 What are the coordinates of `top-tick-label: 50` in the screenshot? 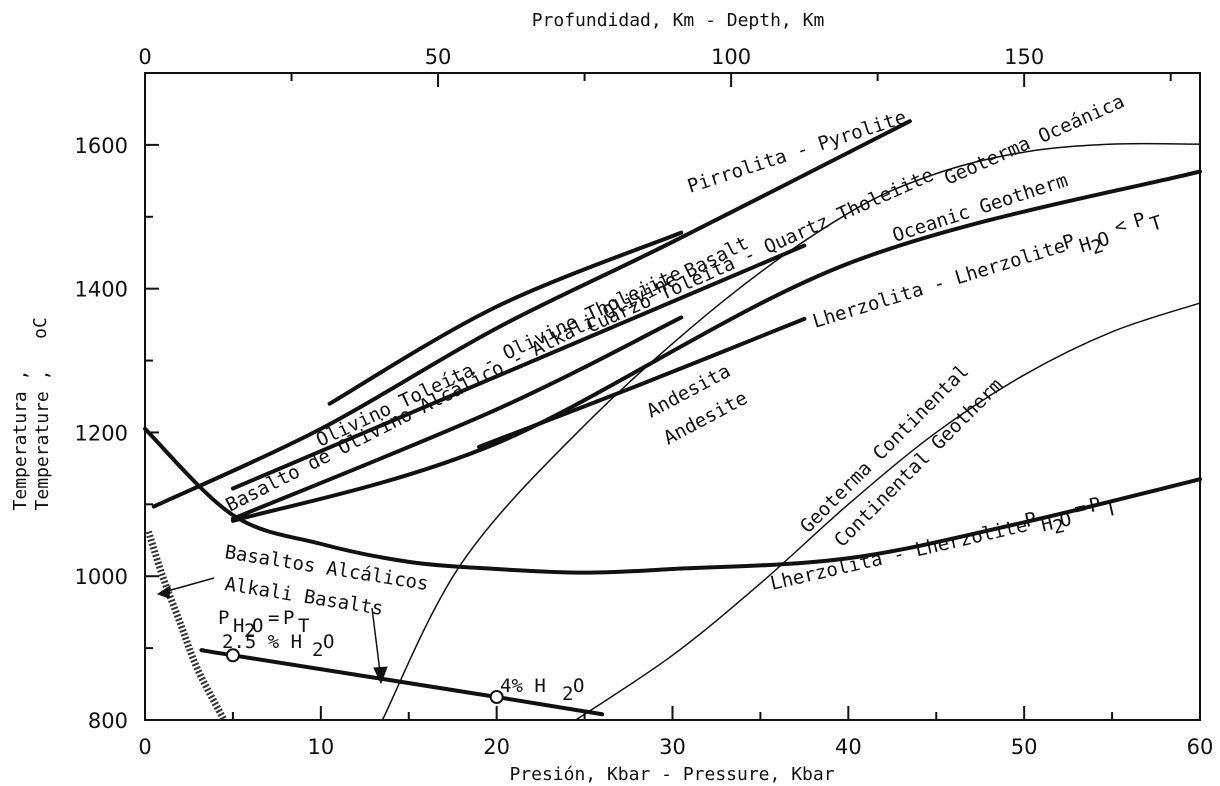 It's located at (438, 57).